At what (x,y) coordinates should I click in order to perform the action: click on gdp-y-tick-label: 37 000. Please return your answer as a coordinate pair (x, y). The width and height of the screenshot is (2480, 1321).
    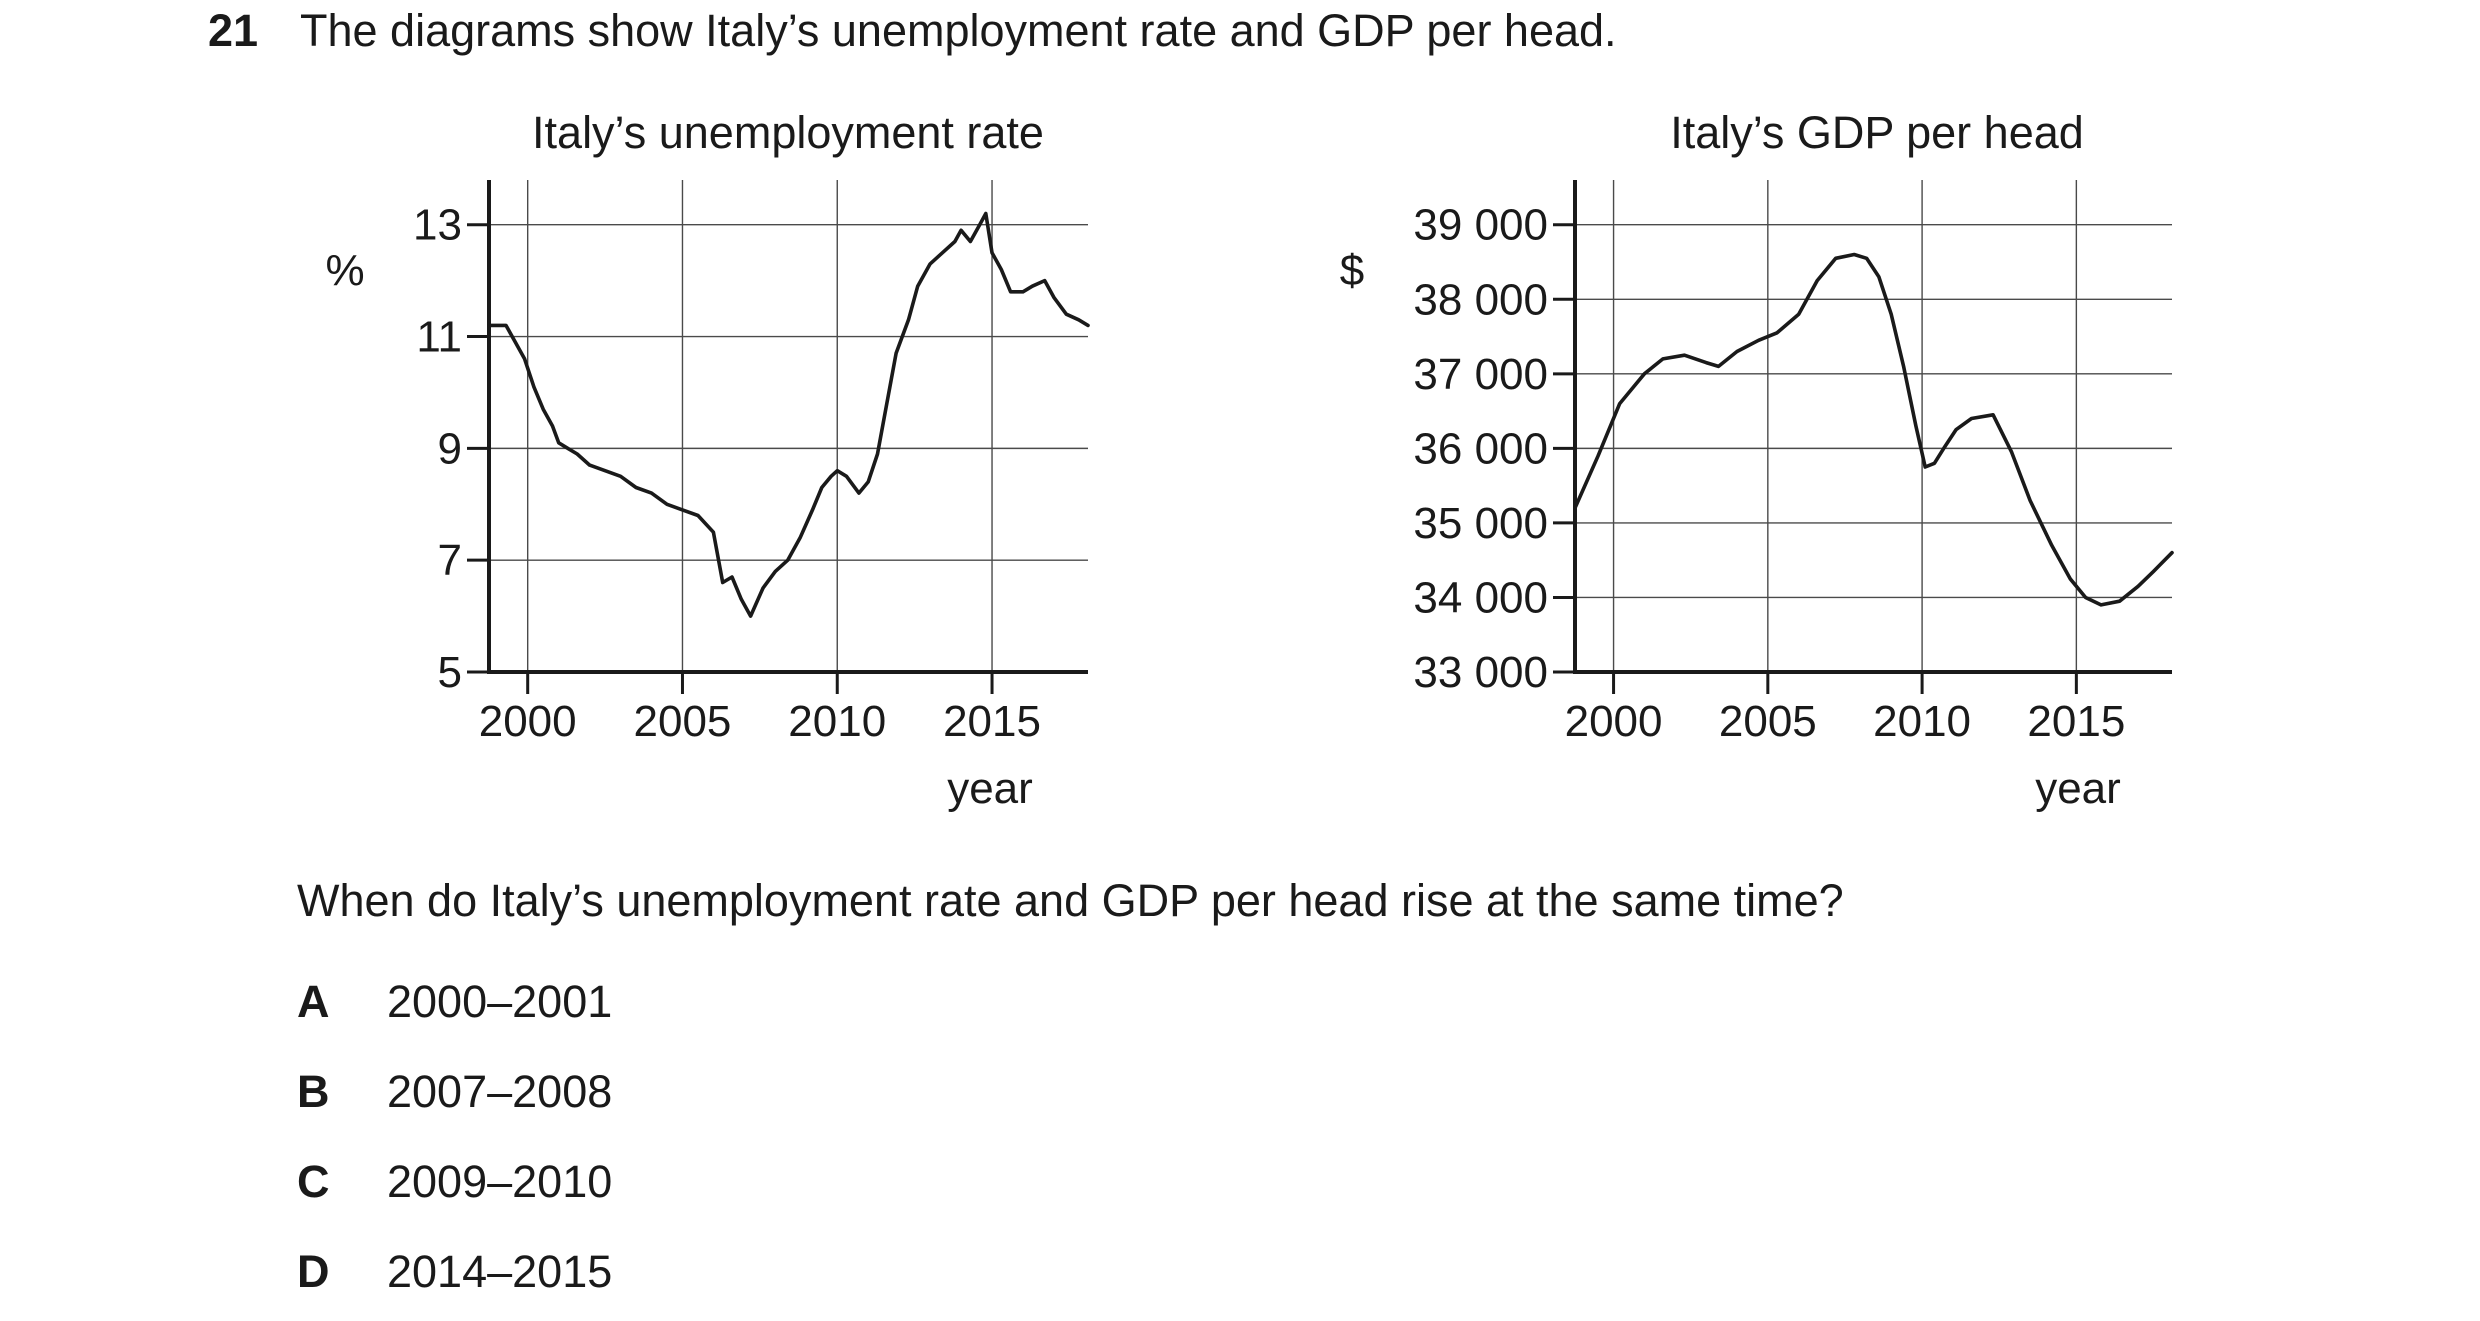
    Looking at the image, I should click on (1480, 374).